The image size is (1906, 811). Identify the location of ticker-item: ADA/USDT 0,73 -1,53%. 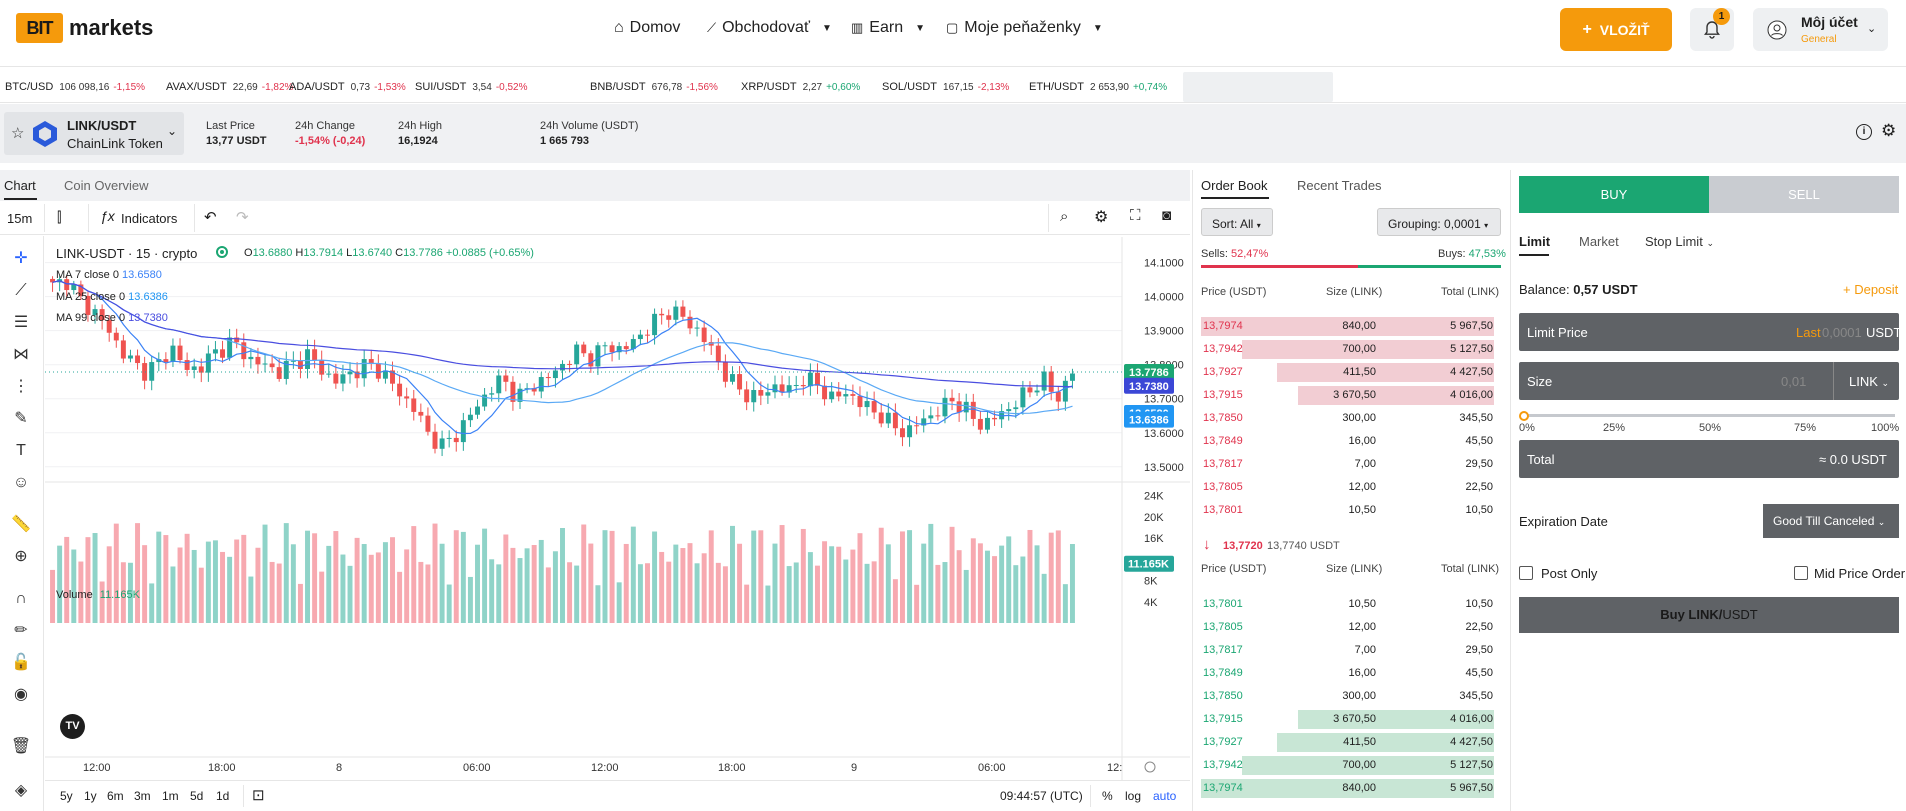
(347, 87).